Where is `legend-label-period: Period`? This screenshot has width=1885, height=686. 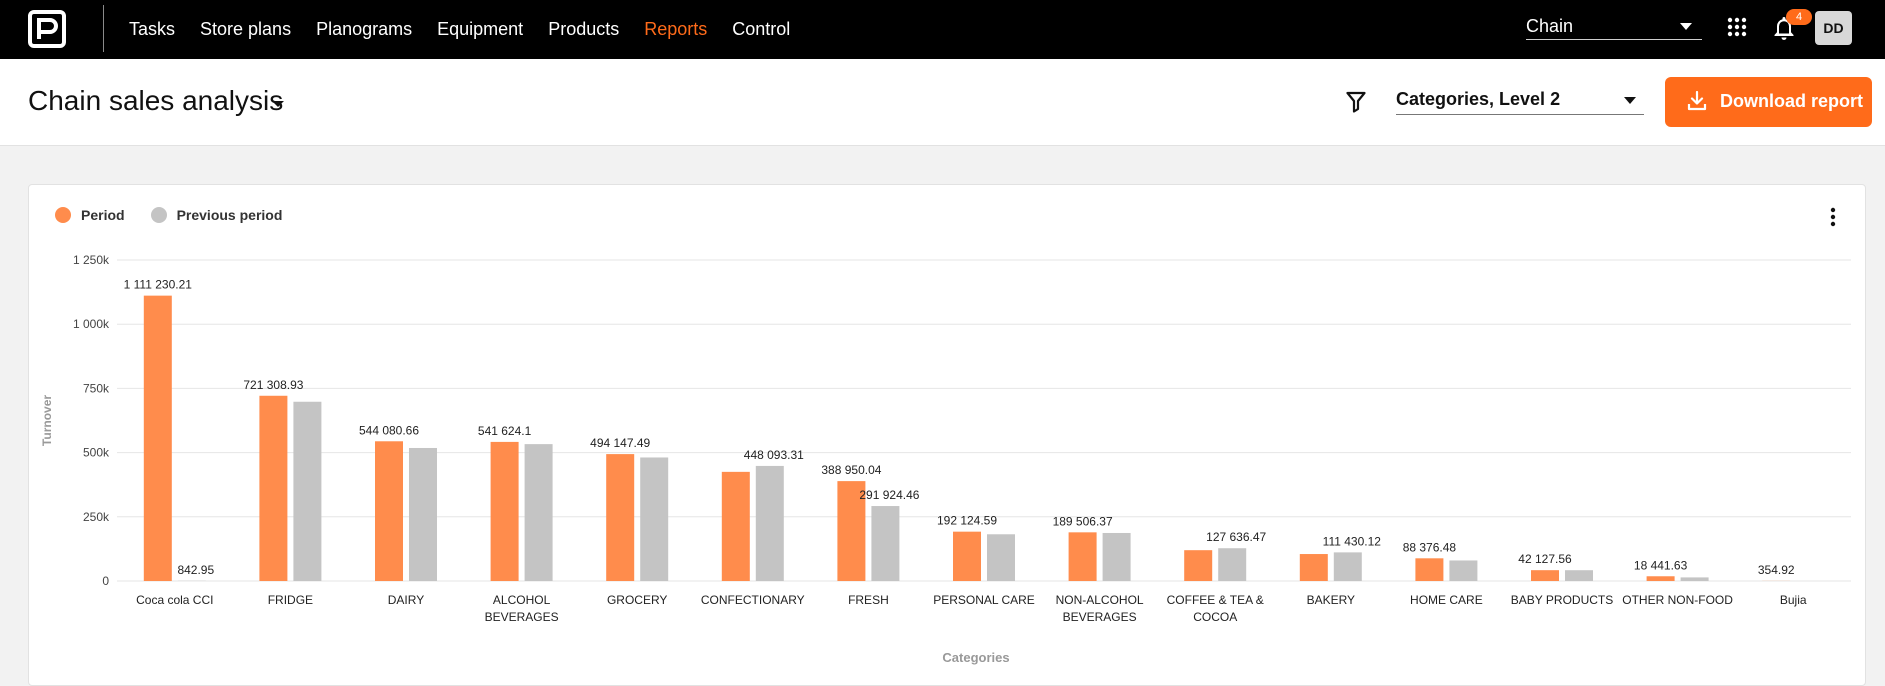
legend-label-period: Period is located at coordinates (103, 215).